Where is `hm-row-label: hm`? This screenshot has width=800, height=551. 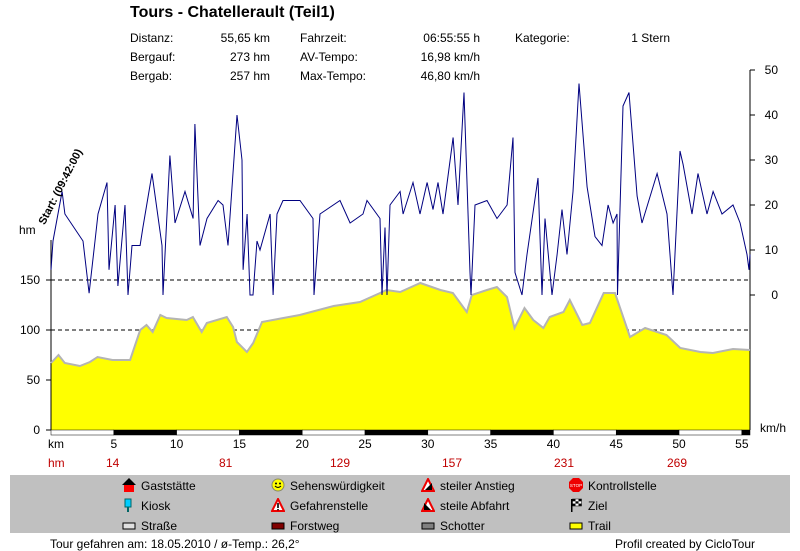
hm-row-label: hm is located at coordinates (56, 463).